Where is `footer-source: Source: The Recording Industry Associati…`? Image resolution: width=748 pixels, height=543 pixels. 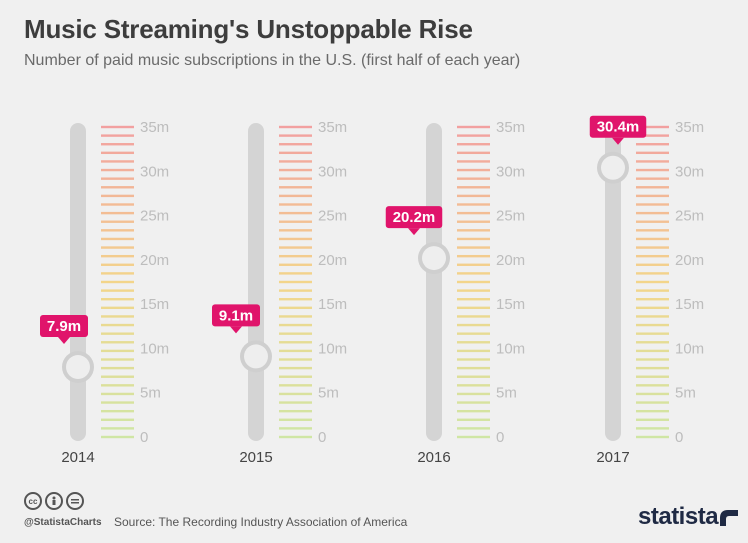
footer-source: Source: The Recording Industry Associati… is located at coordinates (261, 522).